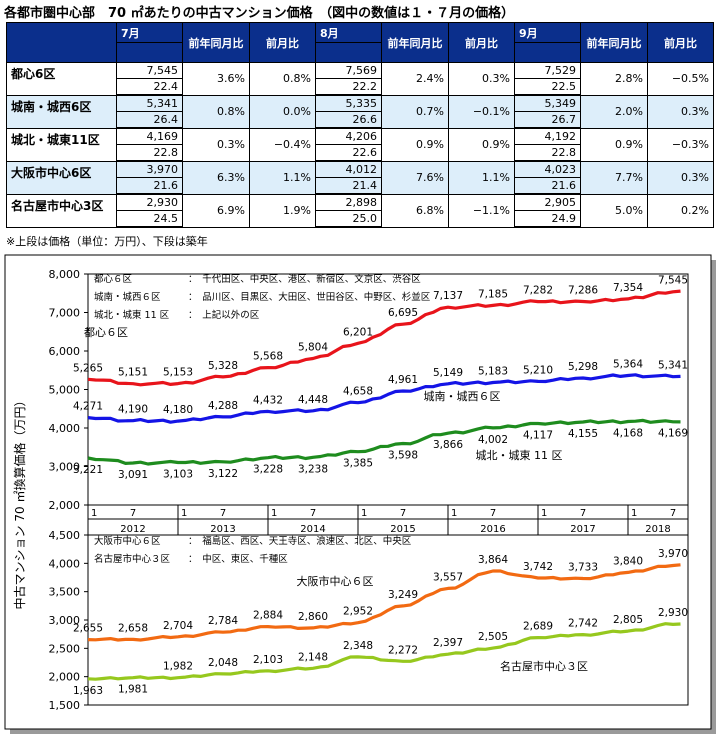  I want to click on price-cell: 2,905, so click(547, 202).